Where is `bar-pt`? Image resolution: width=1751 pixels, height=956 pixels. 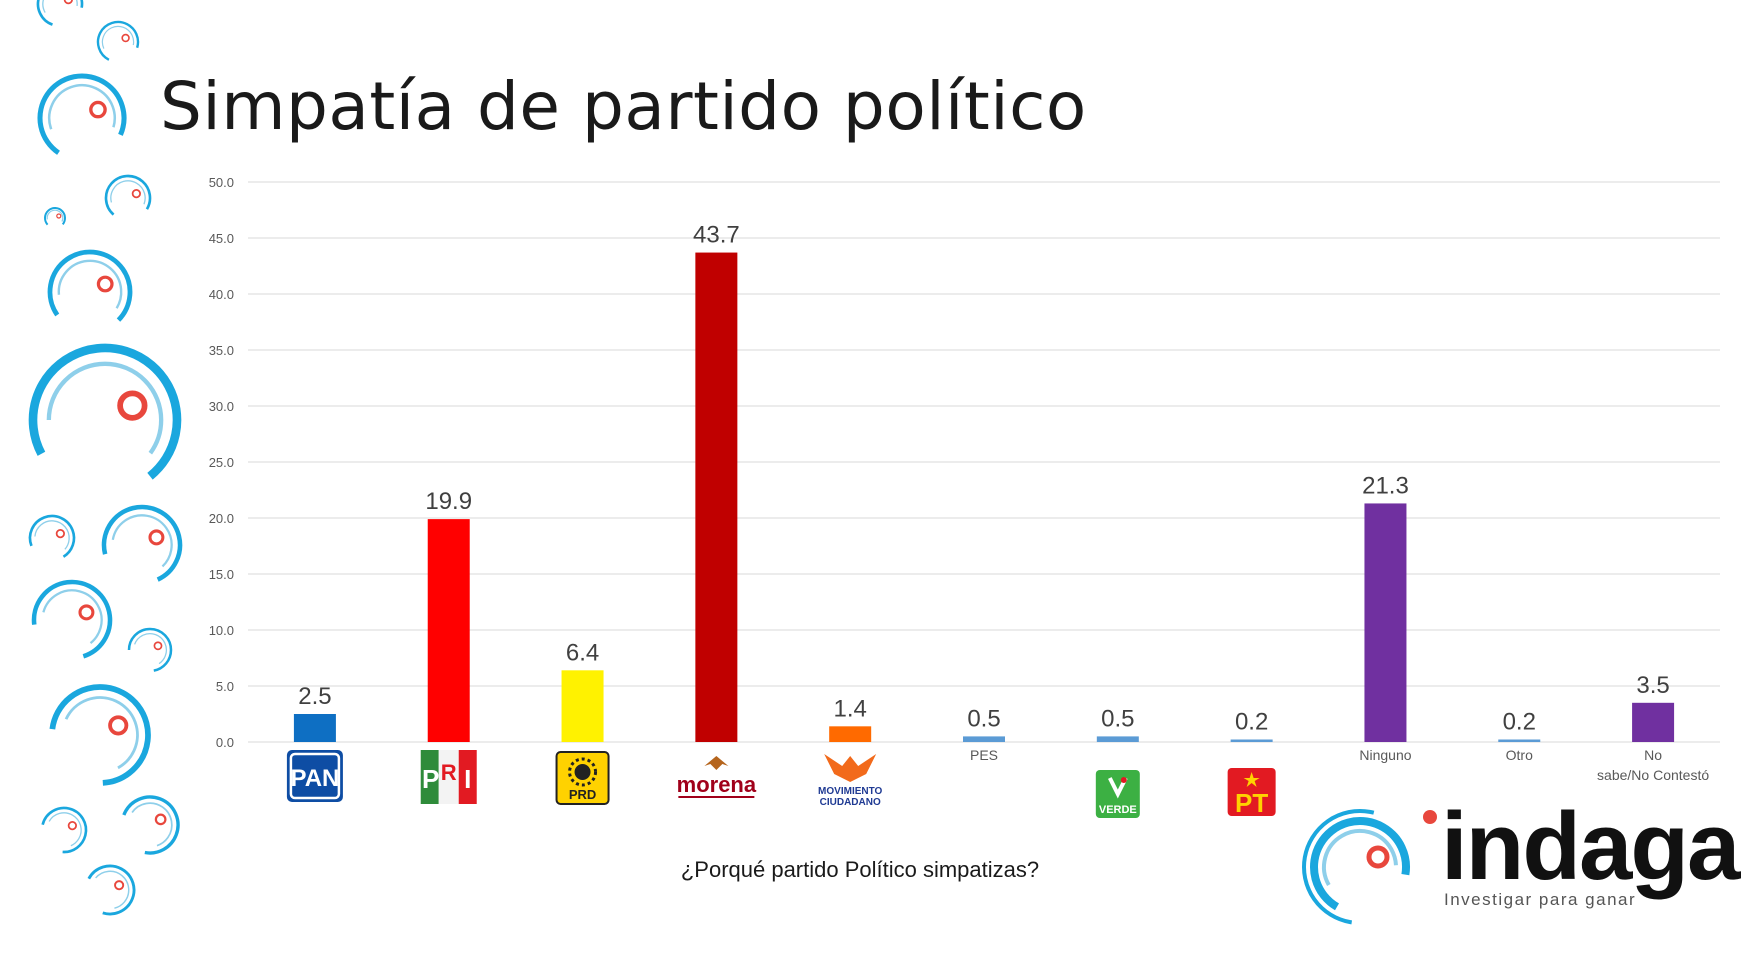
bar-pt is located at coordinates (1251, 740).